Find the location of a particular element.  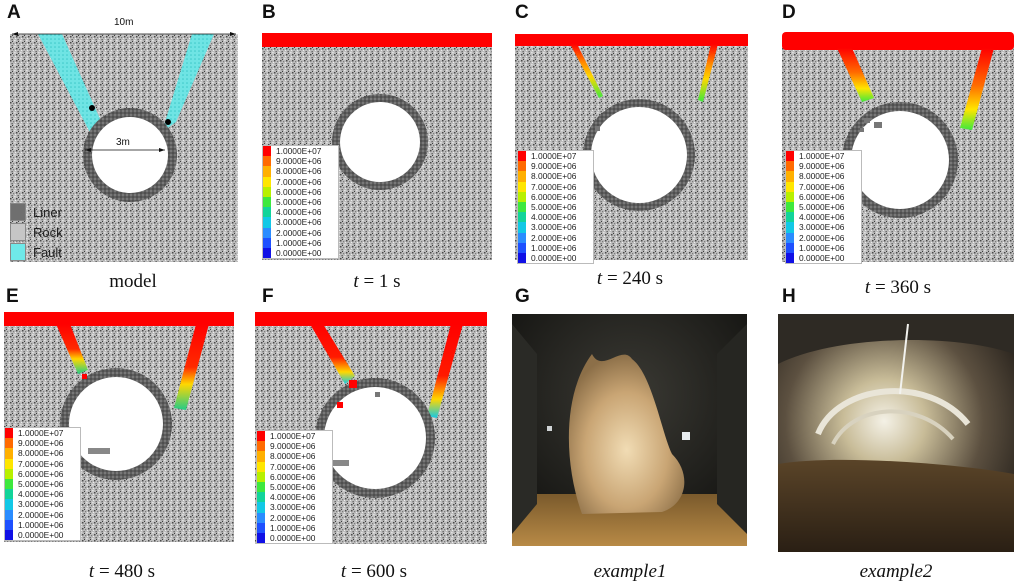

pressure-legend-row: 1.0000E+07 is located at coordinates (294, 436).